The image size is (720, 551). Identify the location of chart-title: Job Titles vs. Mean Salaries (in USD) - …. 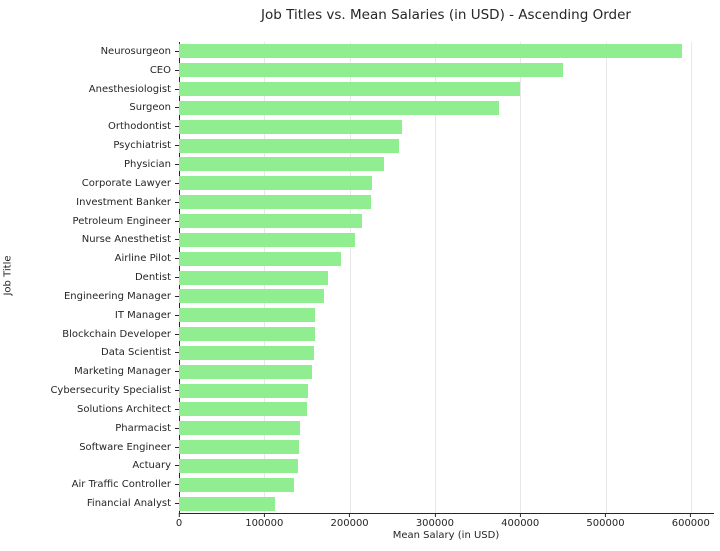
(446, 15).